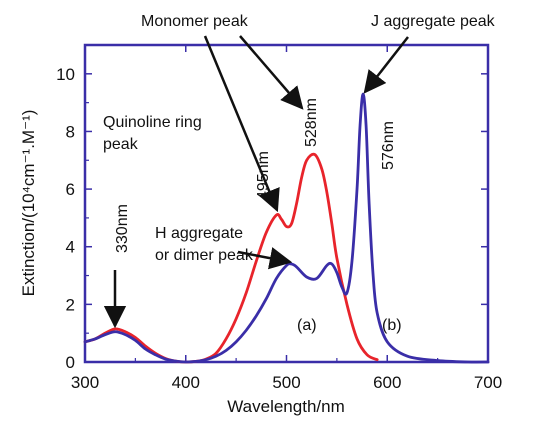  Describe the element at coordinates (265, 258) in the screenshot. I see `h-aggregate-arrow` at that location.